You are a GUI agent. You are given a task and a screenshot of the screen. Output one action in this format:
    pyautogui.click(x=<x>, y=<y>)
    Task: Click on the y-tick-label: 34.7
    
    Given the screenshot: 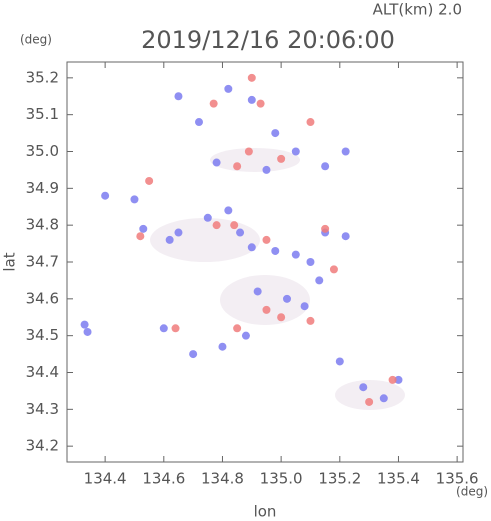 What is the action you would take?
    pyautogui.click(x=42, y=262)
    